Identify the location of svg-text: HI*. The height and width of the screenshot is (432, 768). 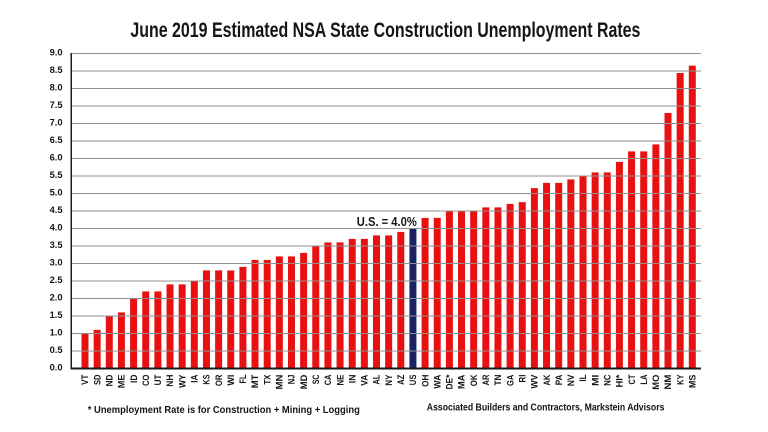
(620, 380).